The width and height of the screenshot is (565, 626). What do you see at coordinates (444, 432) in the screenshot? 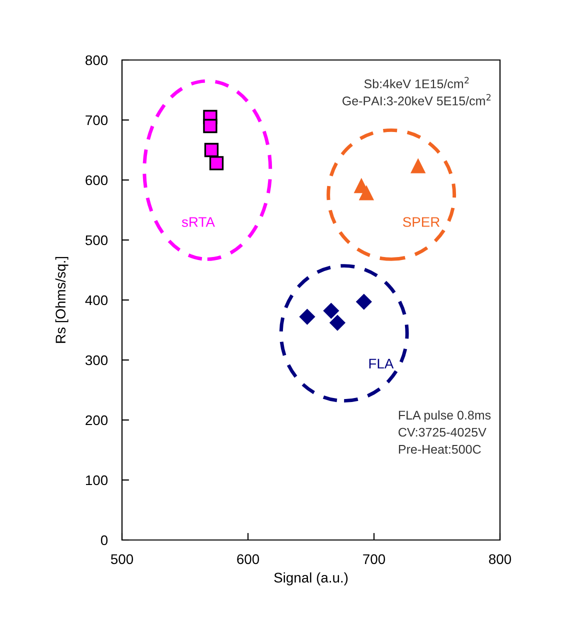
I see `annotation: FLA pulse 0.8ms CV:3725-4025V Pre-Heat:500C` at bounding box center [444, 432].